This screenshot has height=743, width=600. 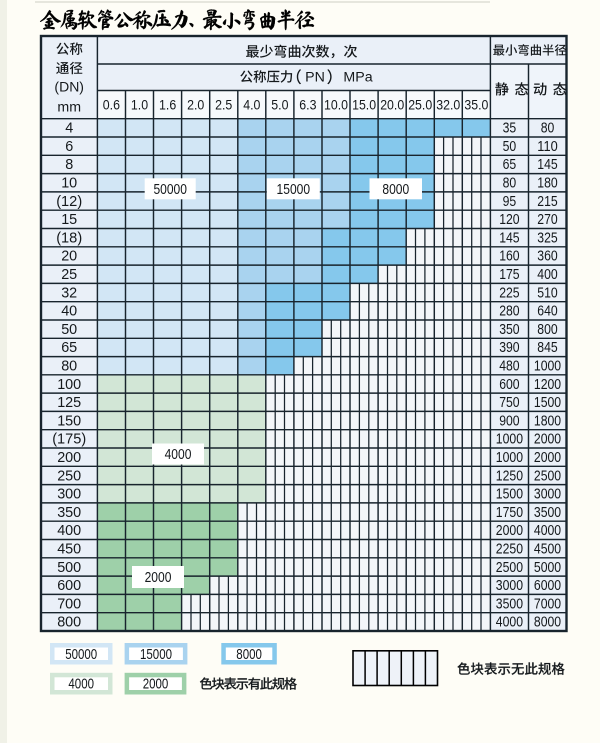 What do you see at coordinates (69, 603) in the screenshot?
I see `svg-text: 700` at bounding box center [69, 603].